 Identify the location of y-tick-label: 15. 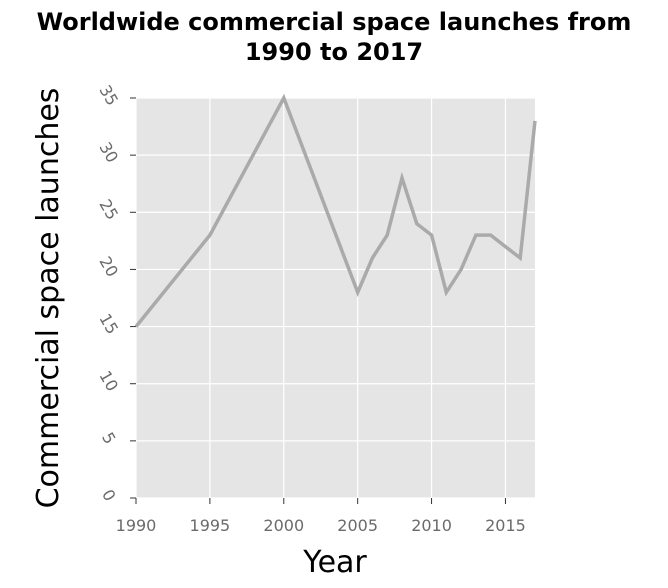
(108, 323).